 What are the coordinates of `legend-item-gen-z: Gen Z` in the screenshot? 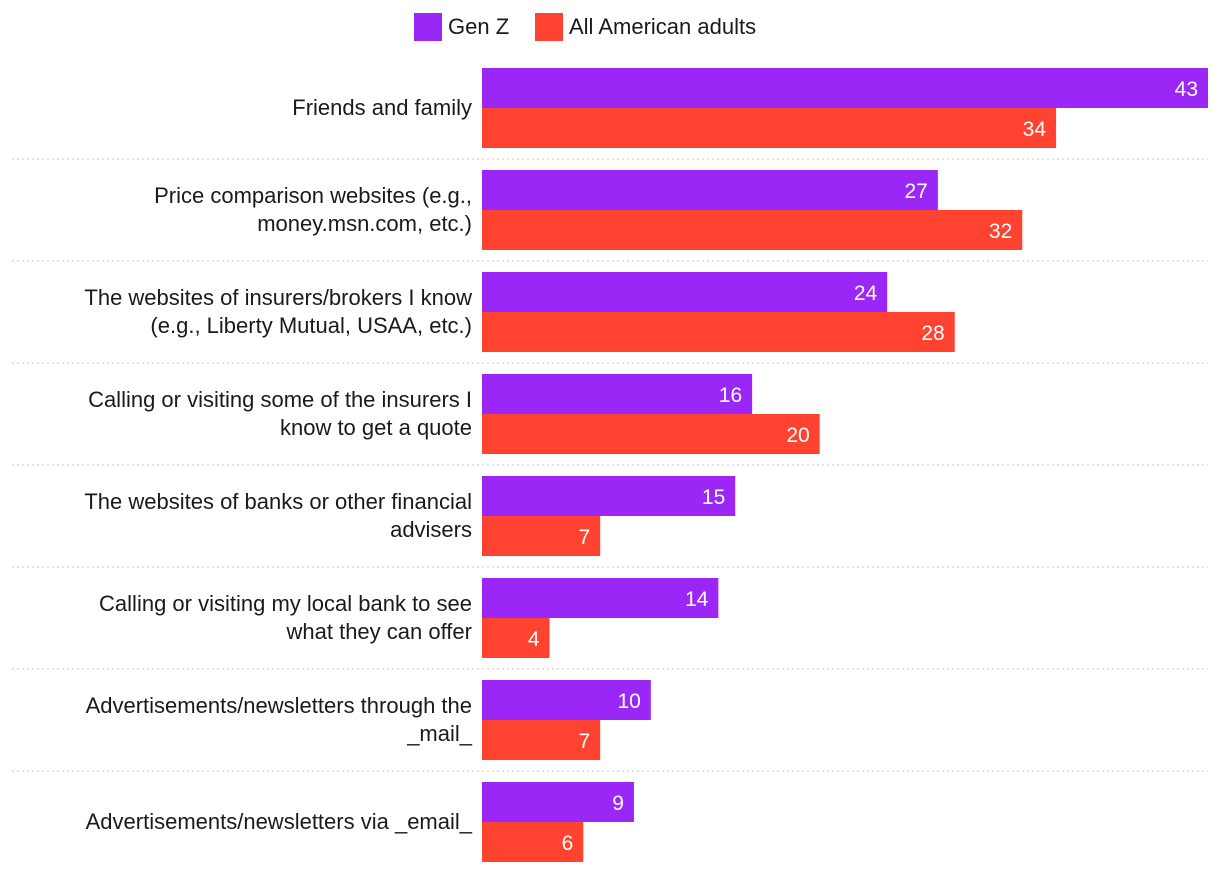 It's located at (461, 27).